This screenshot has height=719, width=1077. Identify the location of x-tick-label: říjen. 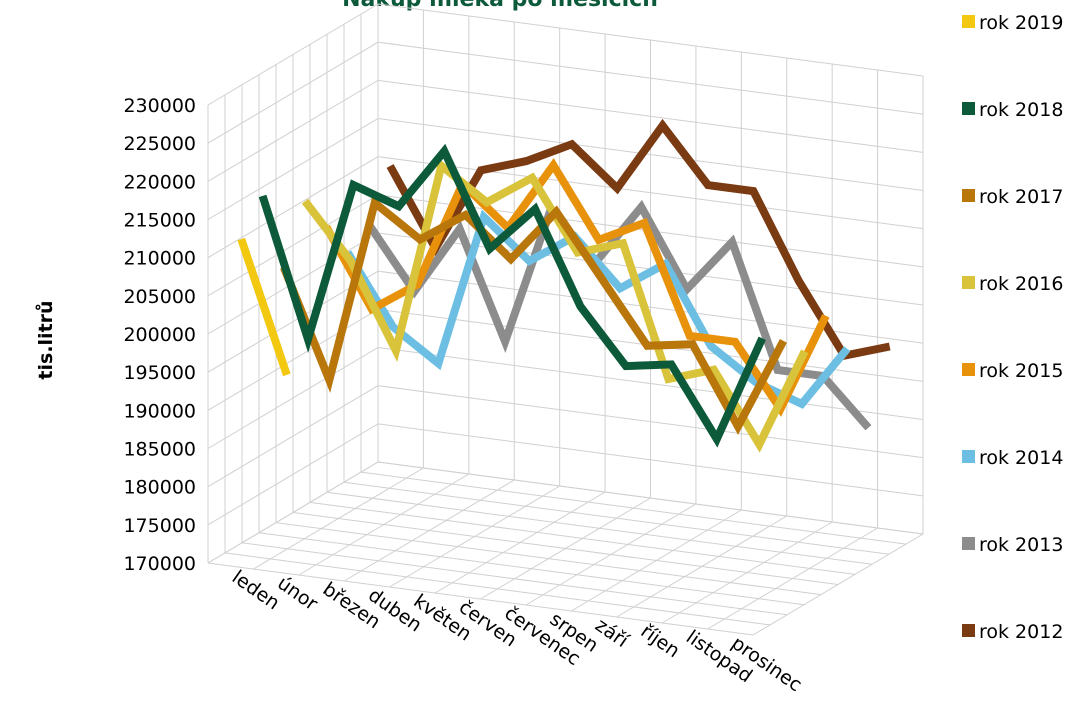
(660, 641).